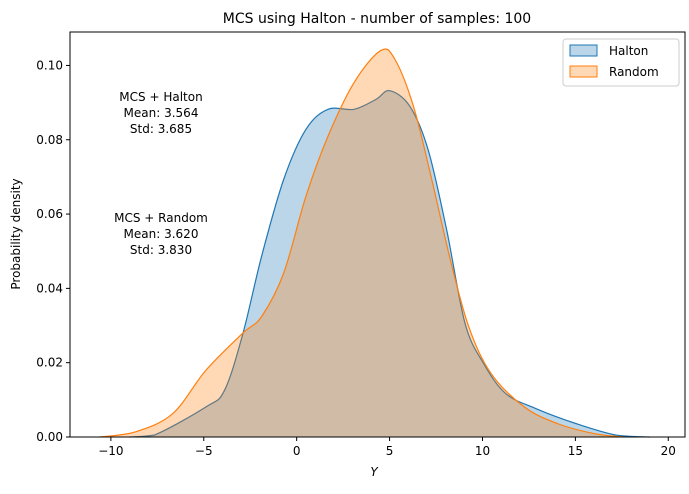  I want to click on y-tick-label: 0.06, so click(49, 214).